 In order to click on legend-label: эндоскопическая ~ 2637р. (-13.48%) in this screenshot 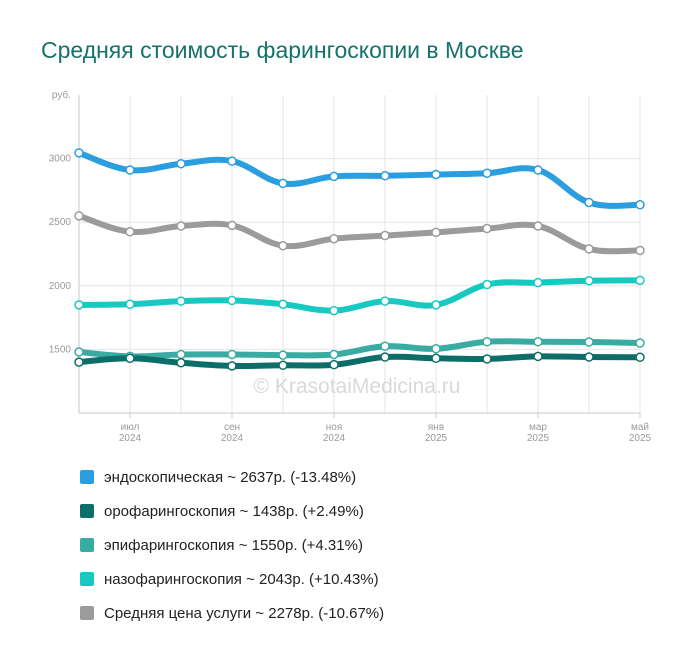, I will do `click(230, 477)`.